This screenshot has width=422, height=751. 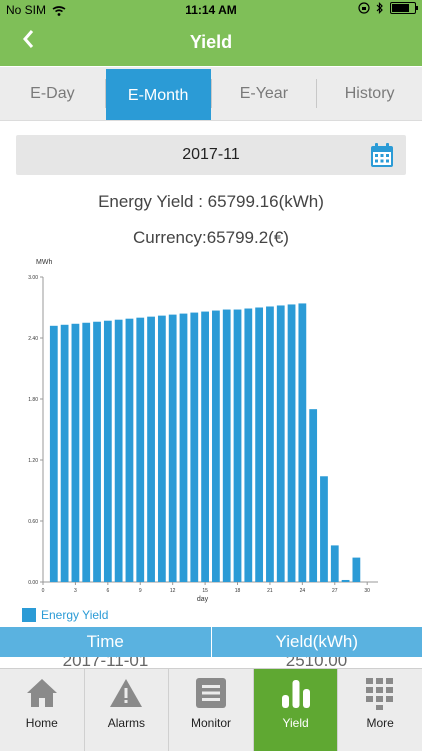 What do you see at coordinates (211, 693) in the screenshot?
I see `monitor-icon` at bounding box center [211, 693].